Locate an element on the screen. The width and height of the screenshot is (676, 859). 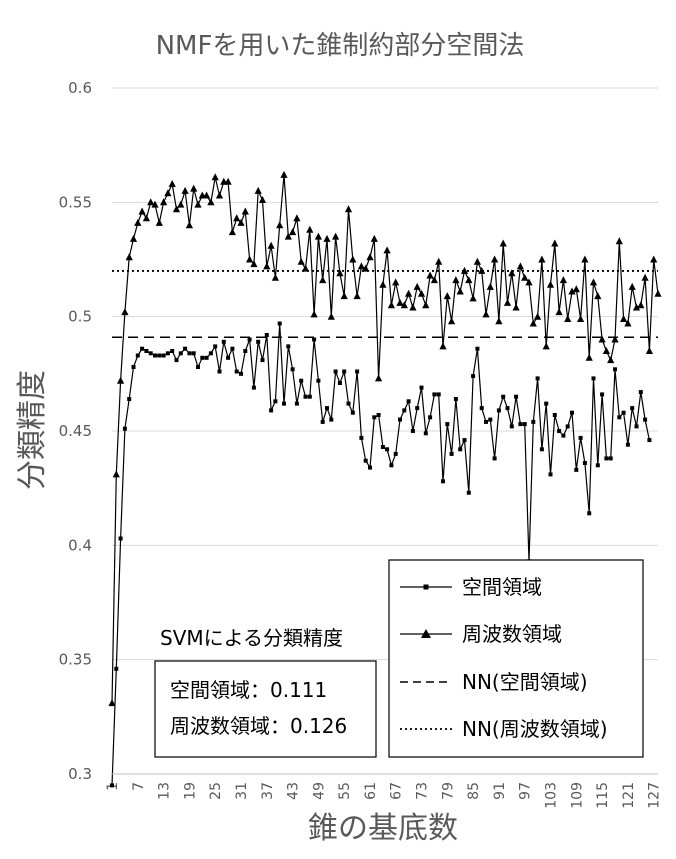
legend-label-frequency: 周波数領域 is located at coordinates (512, 634).